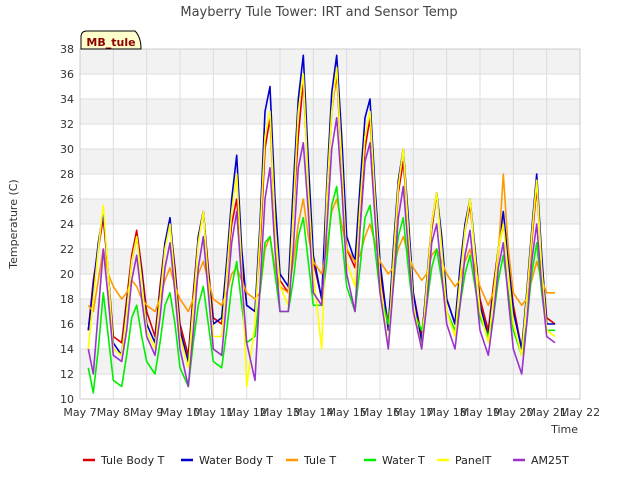 The width and height of the screenshot is (640, 480). Describe the element at coordinates (180, 412) in the screenshot. I see `x-tick-label: May 10` at that location.